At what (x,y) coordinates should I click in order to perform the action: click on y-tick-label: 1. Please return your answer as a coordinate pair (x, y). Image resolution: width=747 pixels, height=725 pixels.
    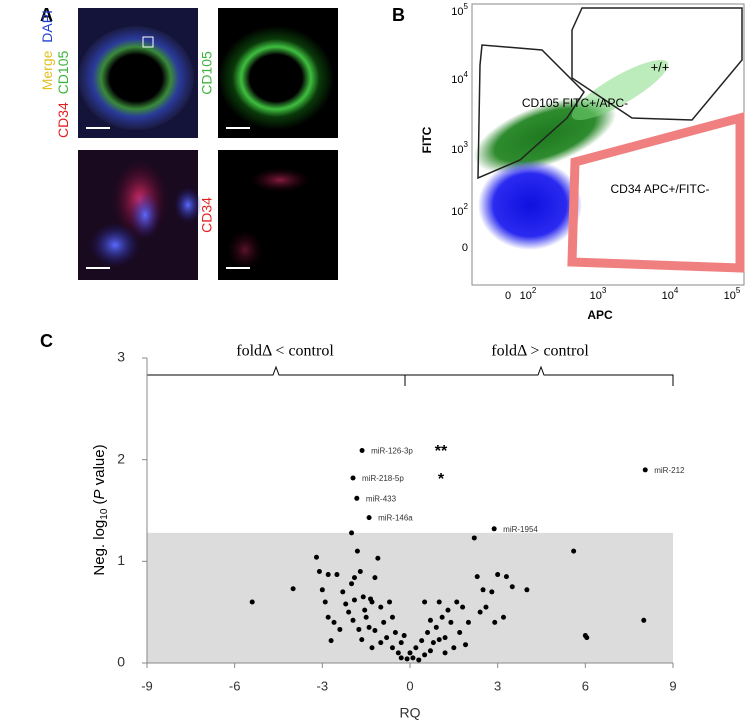
    Looking at the image, I should click on (121, 560).